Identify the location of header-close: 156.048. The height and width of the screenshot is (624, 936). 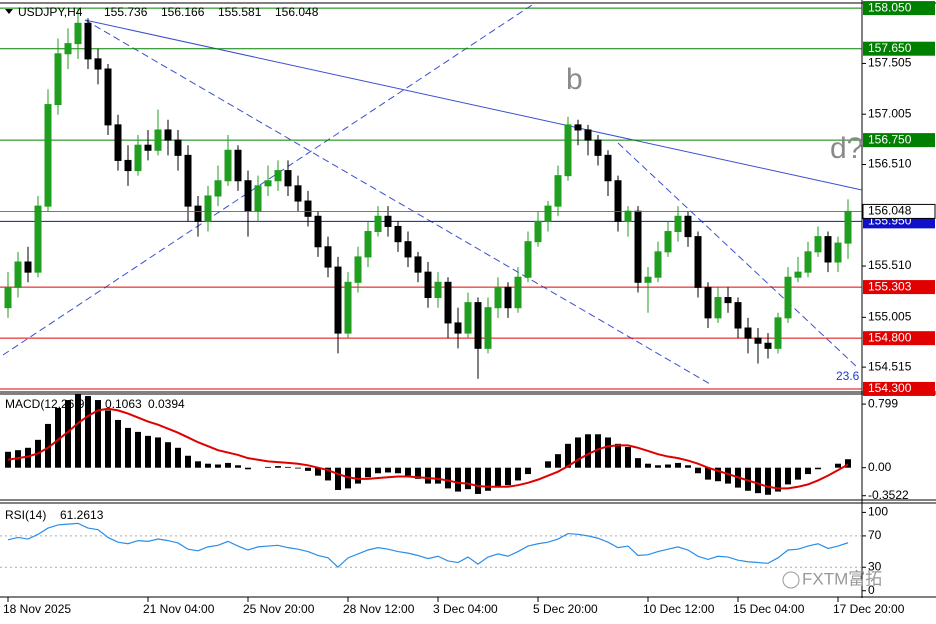
(297, 12).